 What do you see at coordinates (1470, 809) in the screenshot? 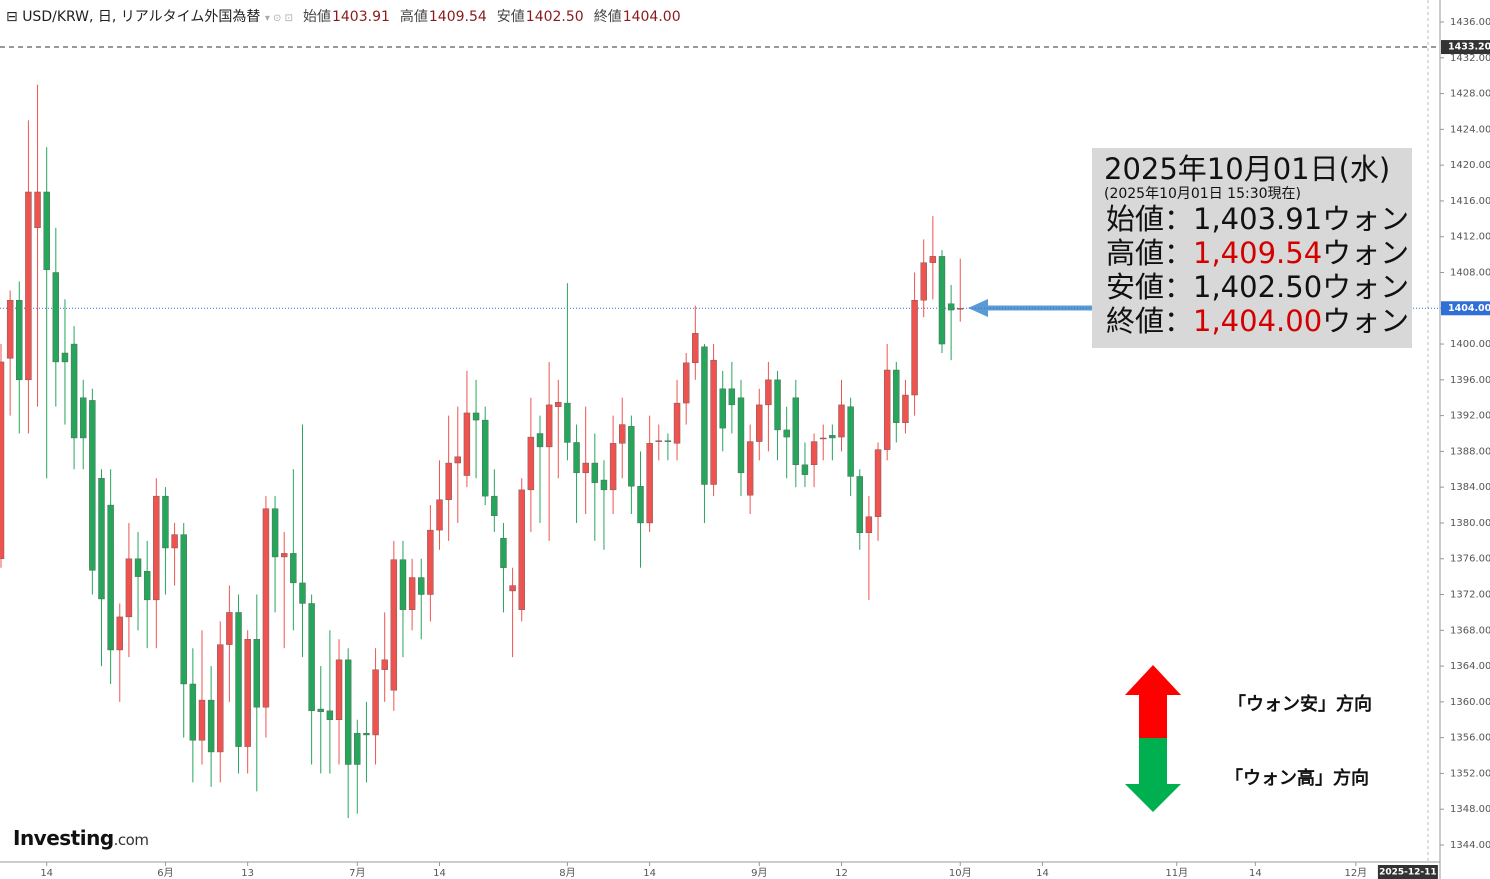
I see `y-tick-label: 1348.00` at bounding box center [1470, 809].